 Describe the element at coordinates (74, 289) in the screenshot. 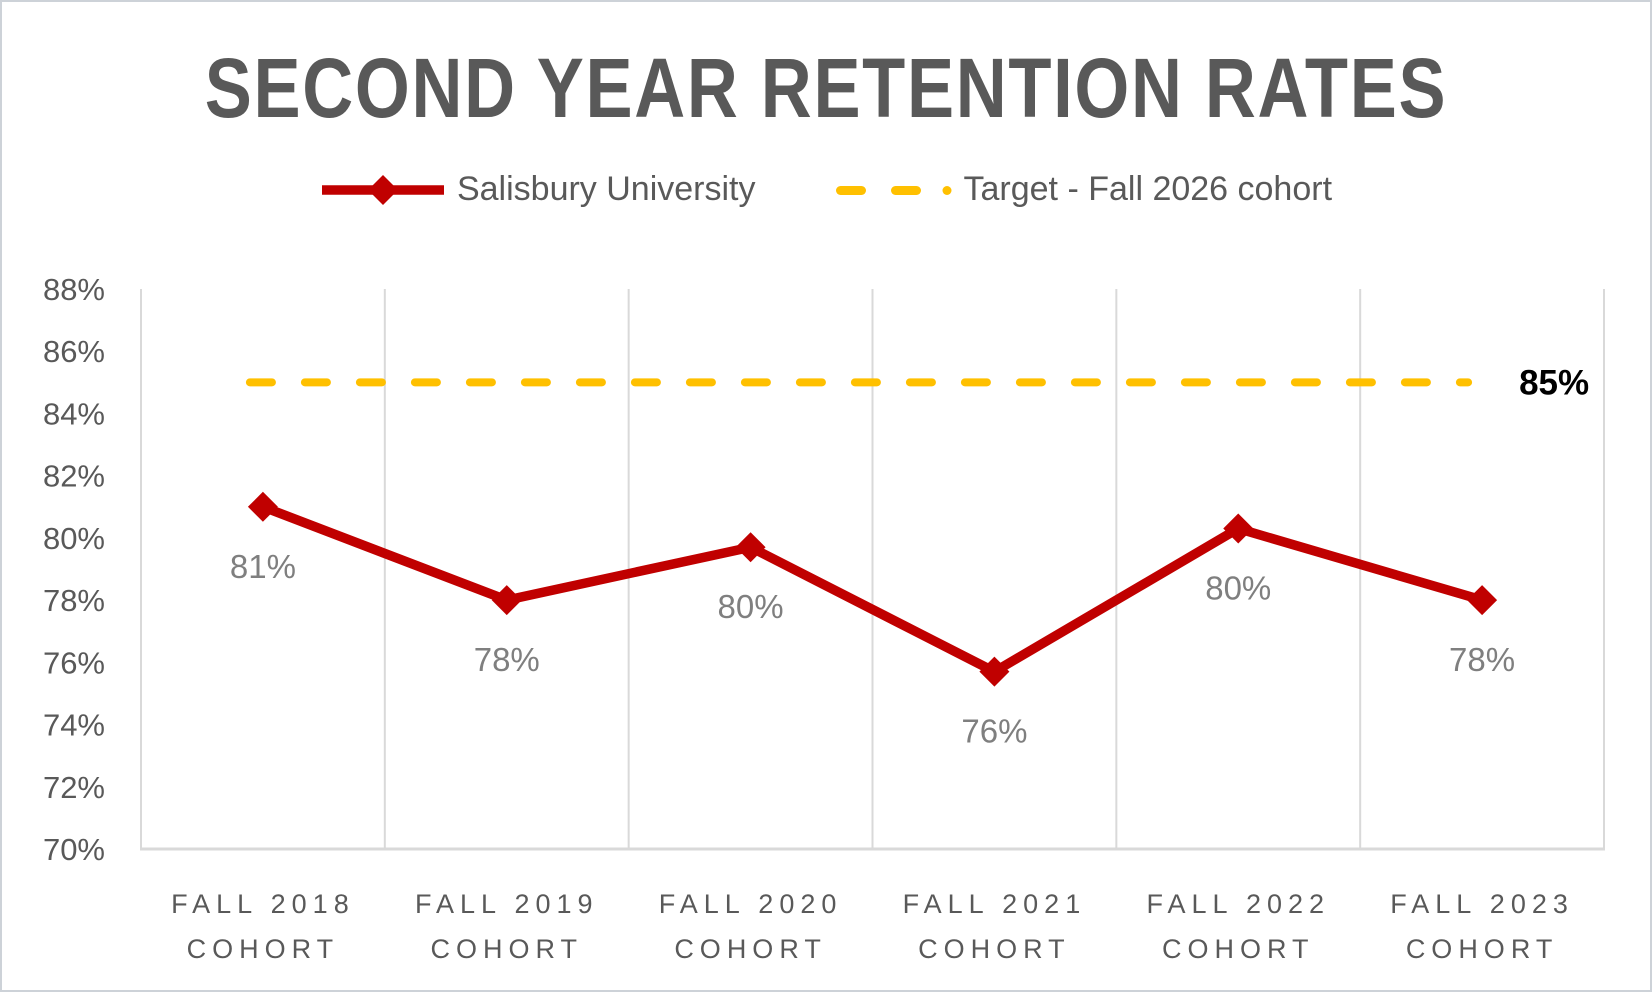

I see `y-tick-label: 88%` at that location.